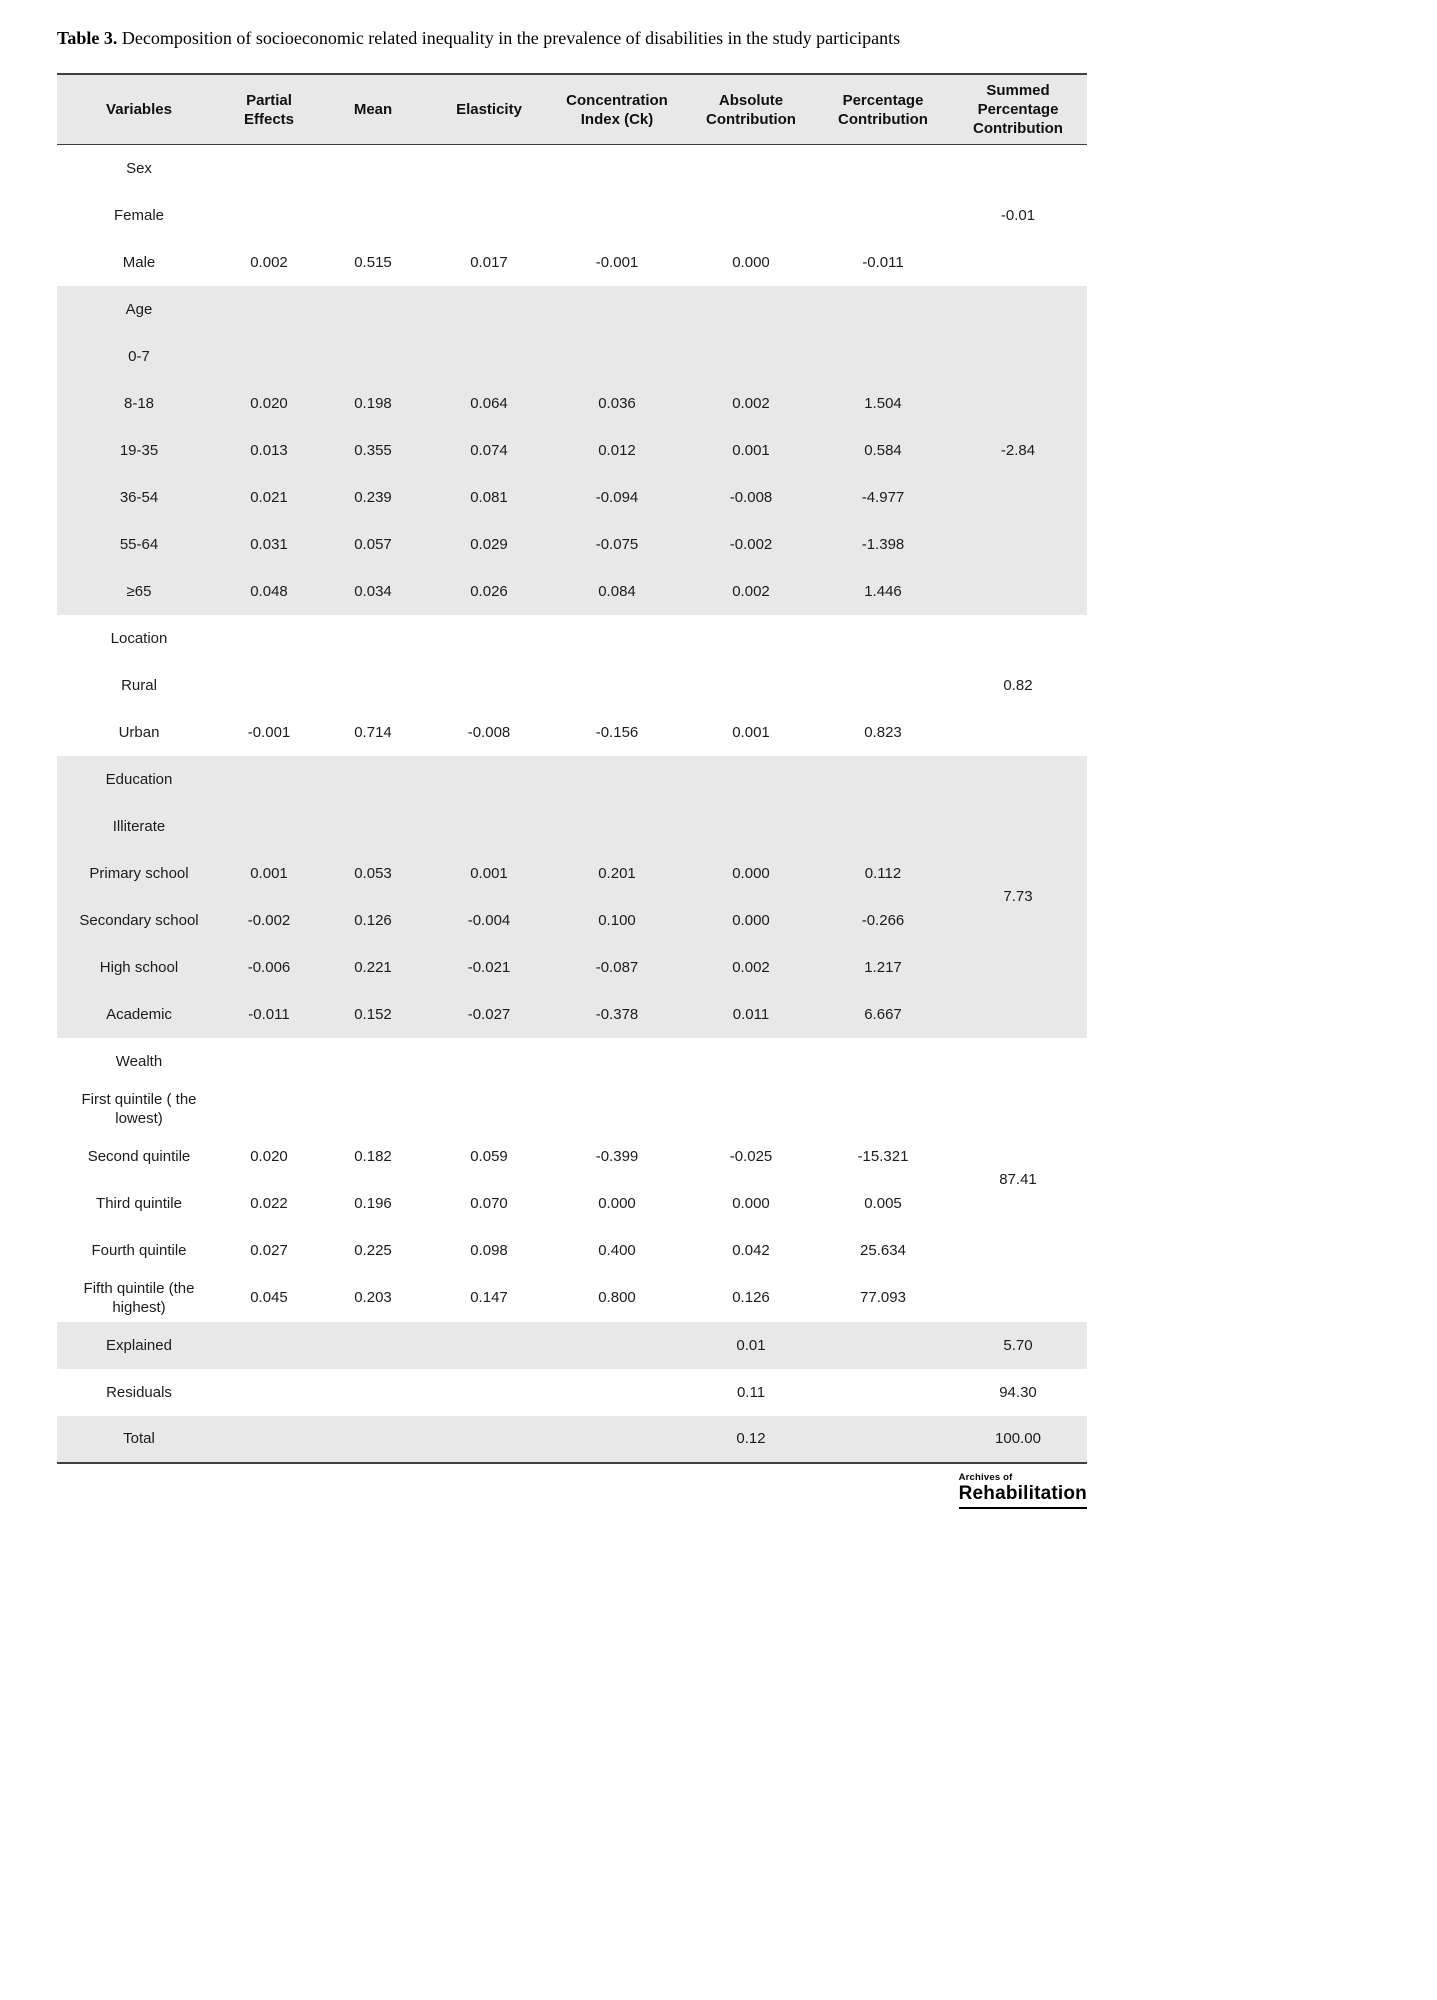 The height and width of the screenshot is (2000, 1437). Describe the element at coordinates (883, 1203) in the screenshot. I see `value-cell: 0.005` at that location.